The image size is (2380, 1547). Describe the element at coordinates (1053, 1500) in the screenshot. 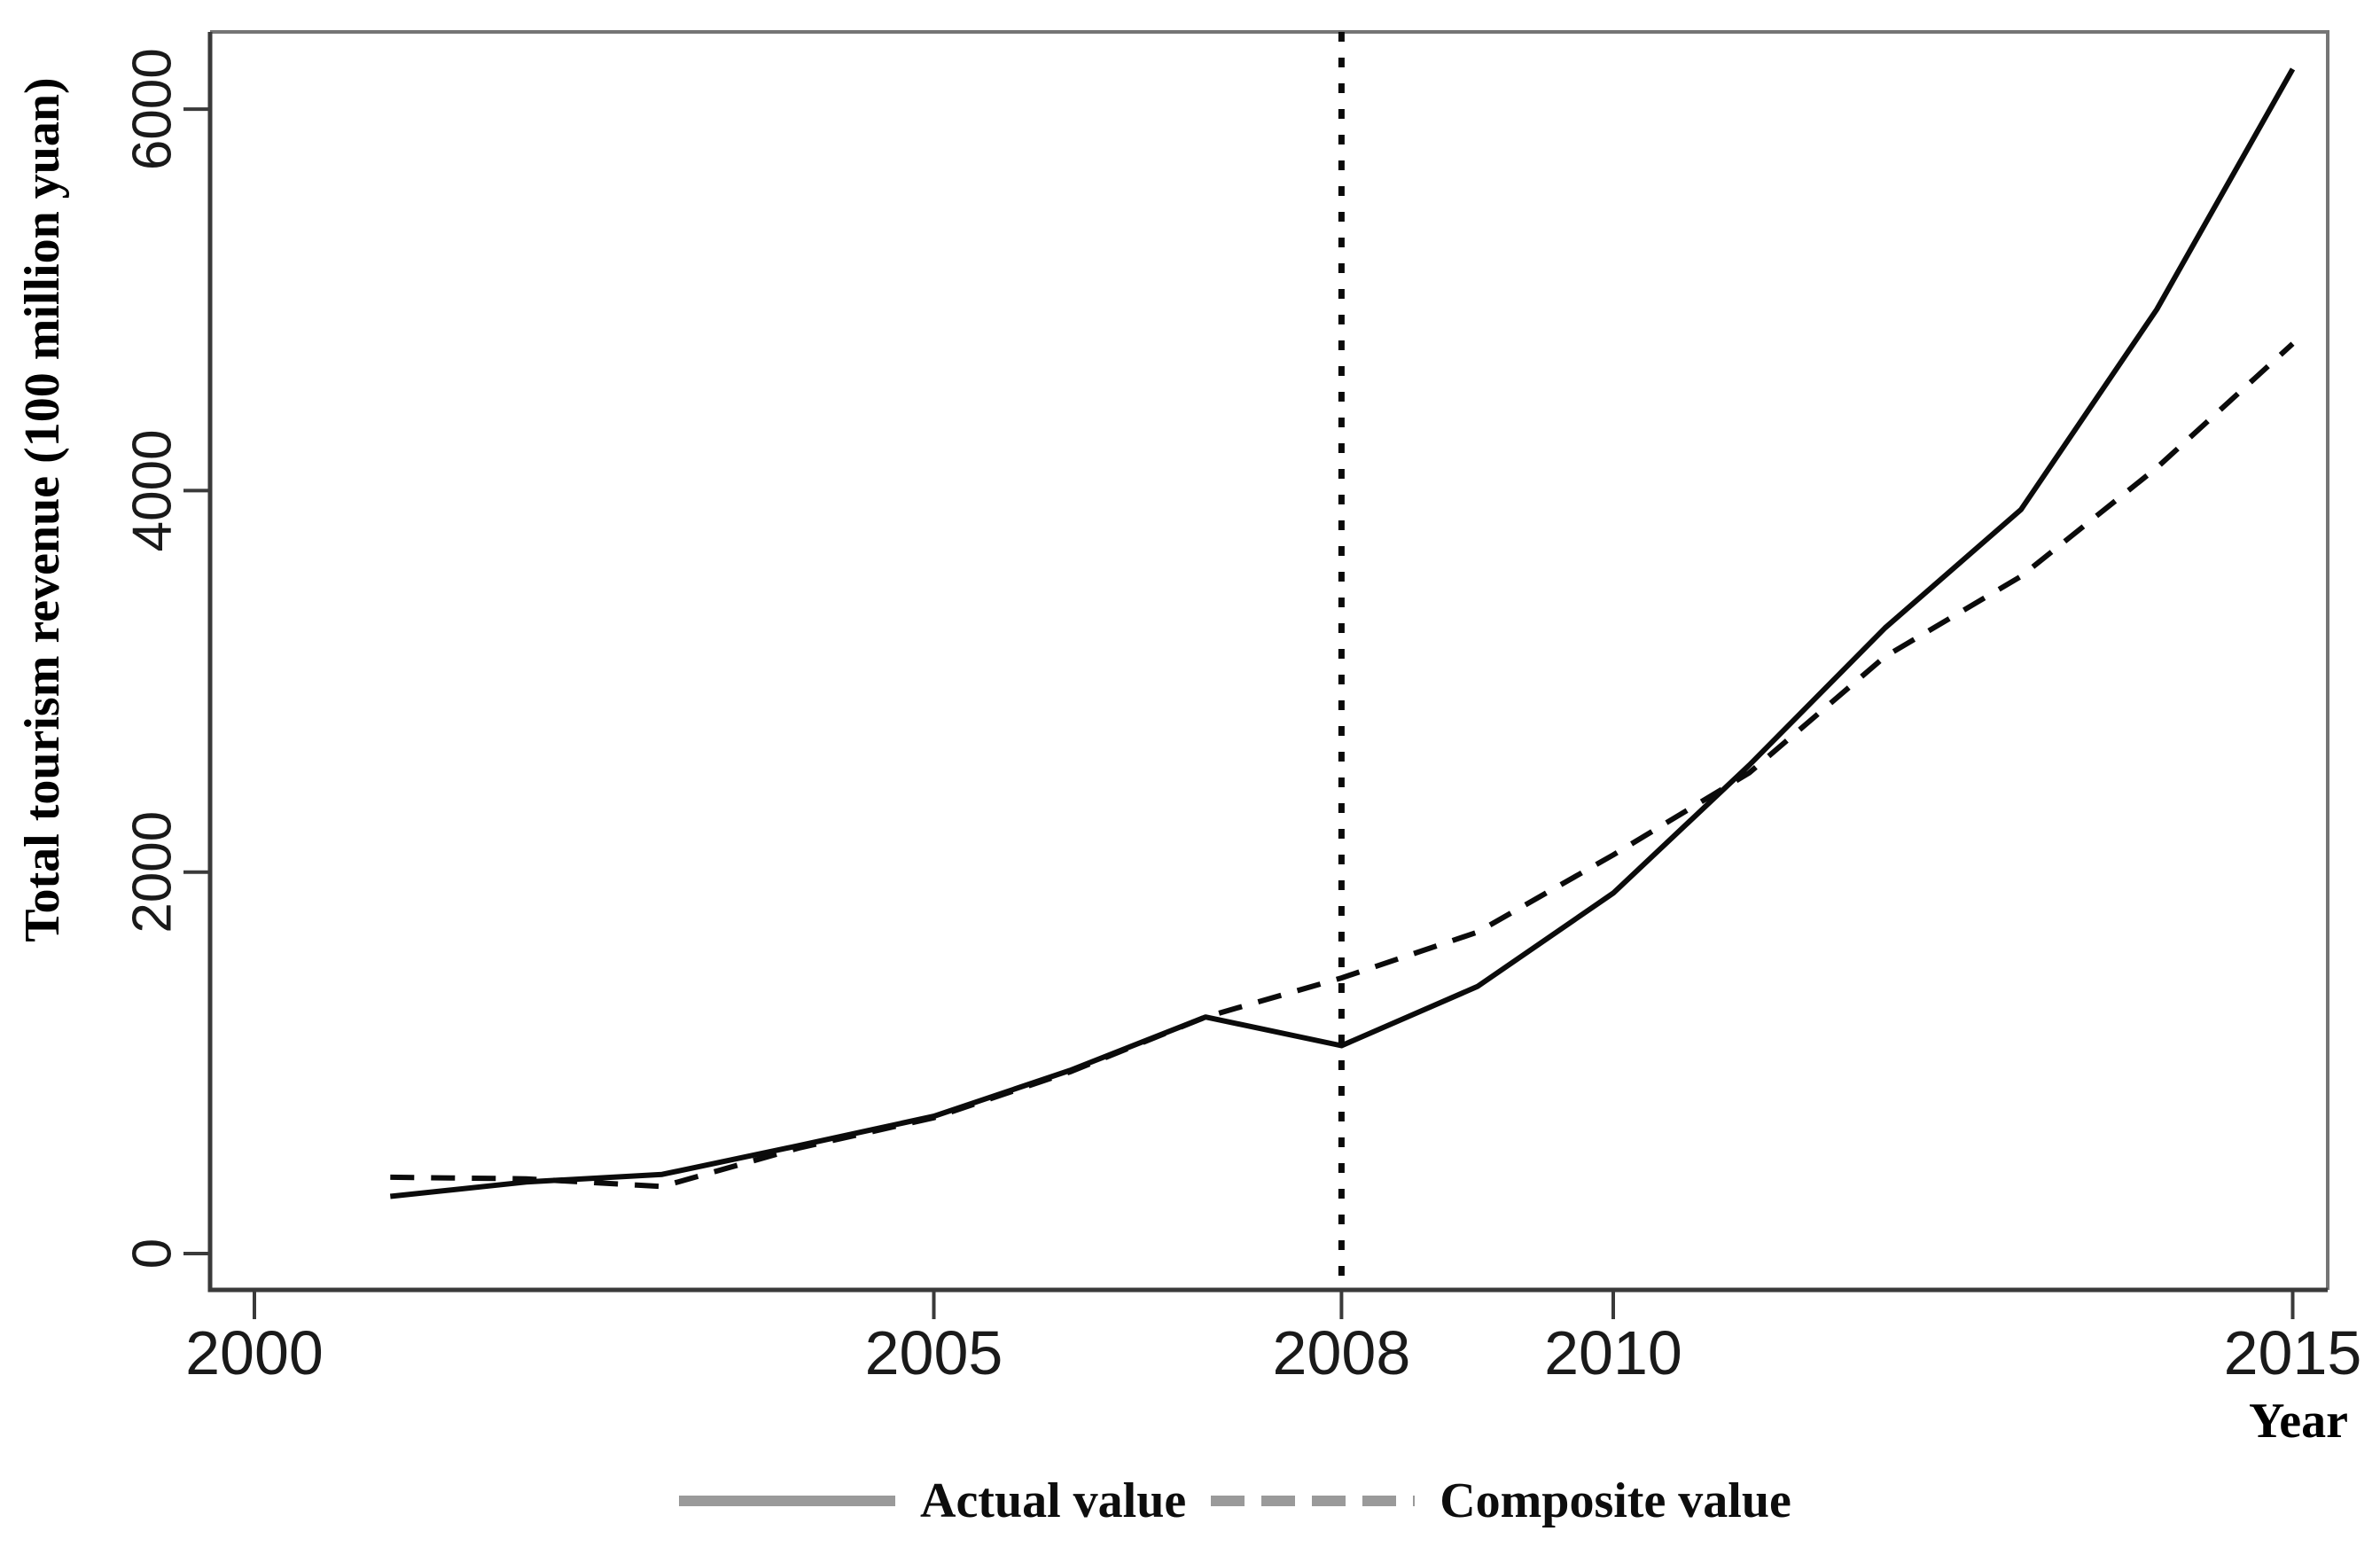

I see `legend-label-actual: Actual value` at that location.